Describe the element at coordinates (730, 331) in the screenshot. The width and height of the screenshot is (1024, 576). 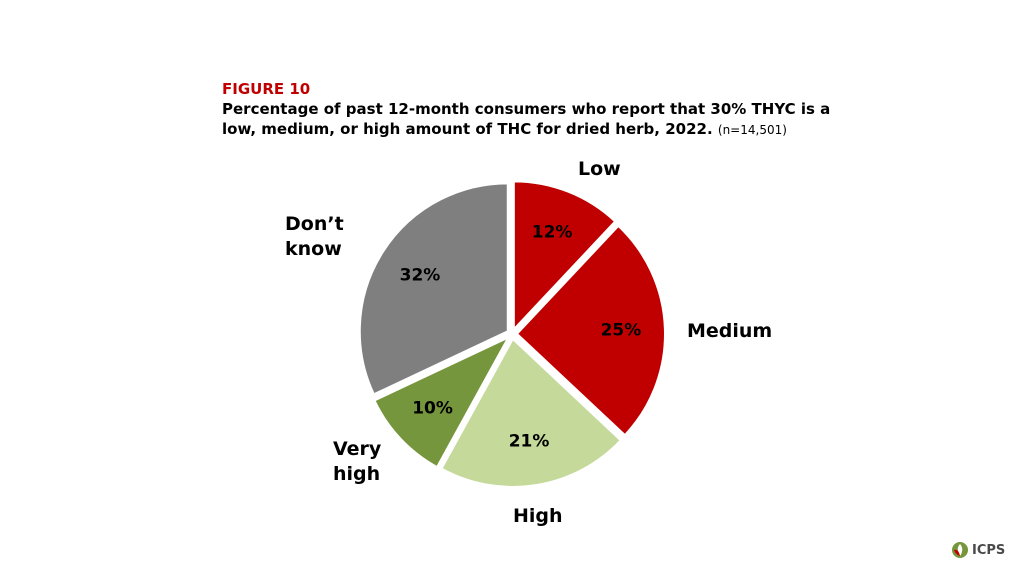
I see `slice-label-medium: Medium` at that location.